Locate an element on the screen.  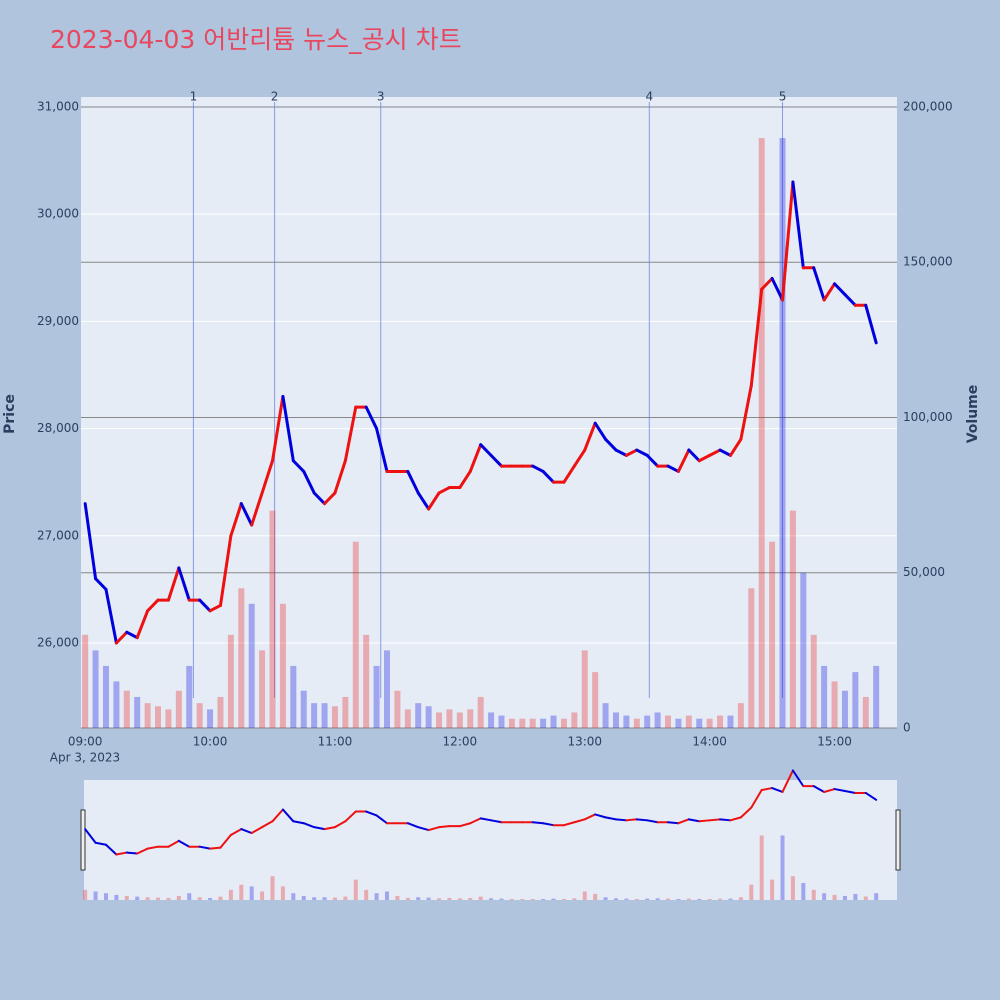
y2-tick-label: 100,000 is located at coordinates (928, 417).